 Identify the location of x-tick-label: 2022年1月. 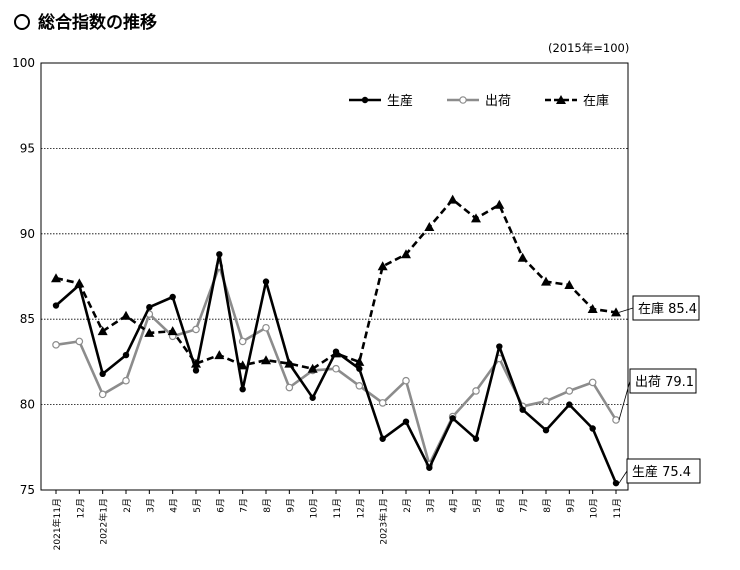
(104, 521).